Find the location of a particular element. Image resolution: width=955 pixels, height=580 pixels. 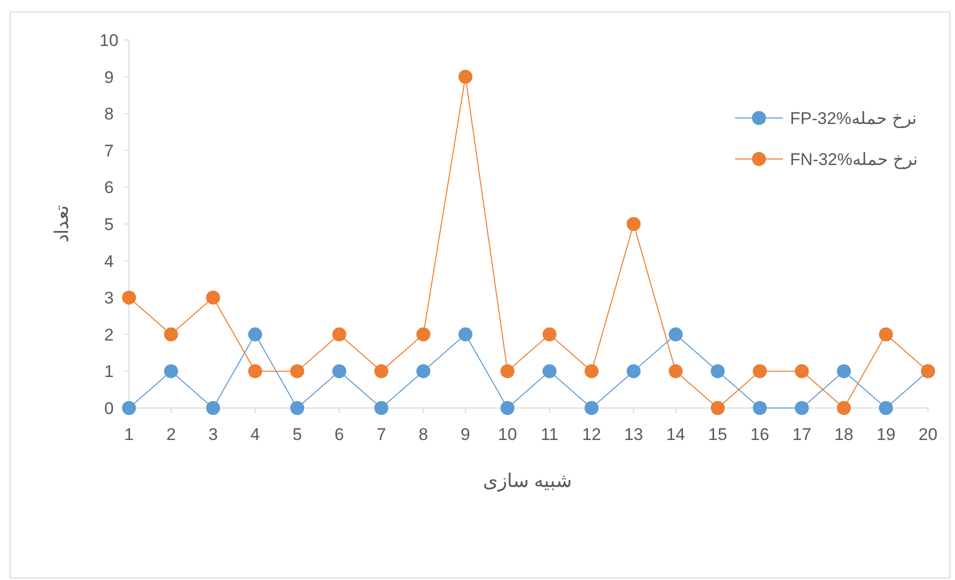

x-tick-label: 8 is located at coordinates (423, 434).